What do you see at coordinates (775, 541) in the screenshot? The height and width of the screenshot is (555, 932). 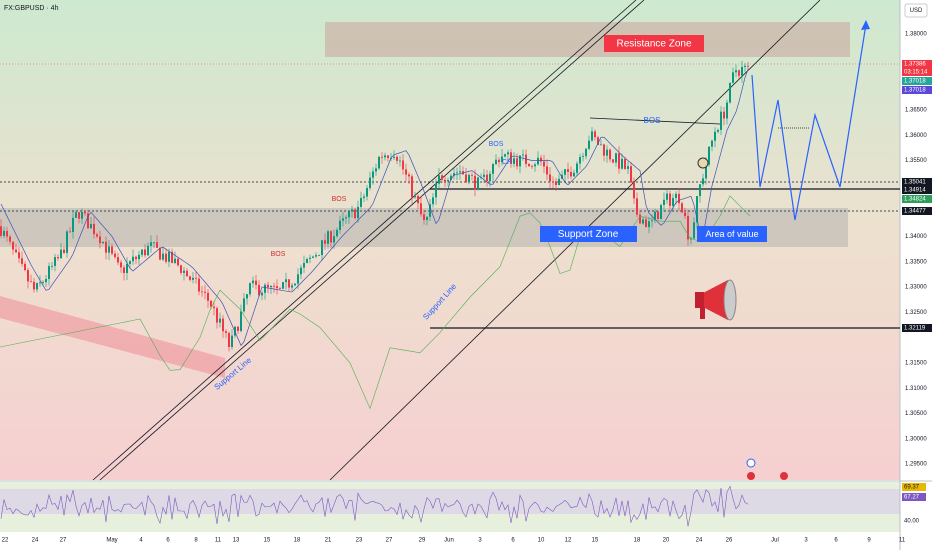 I see `time-label: Jul` at bounding box center [775, 541].